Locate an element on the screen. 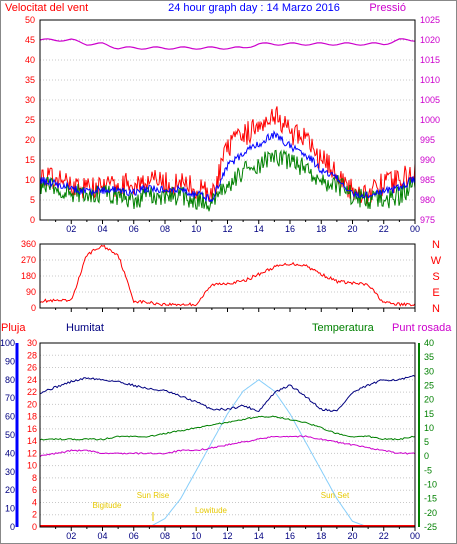  wind-speed-title: Velocitat del vent is located at coordinates (46, 8).